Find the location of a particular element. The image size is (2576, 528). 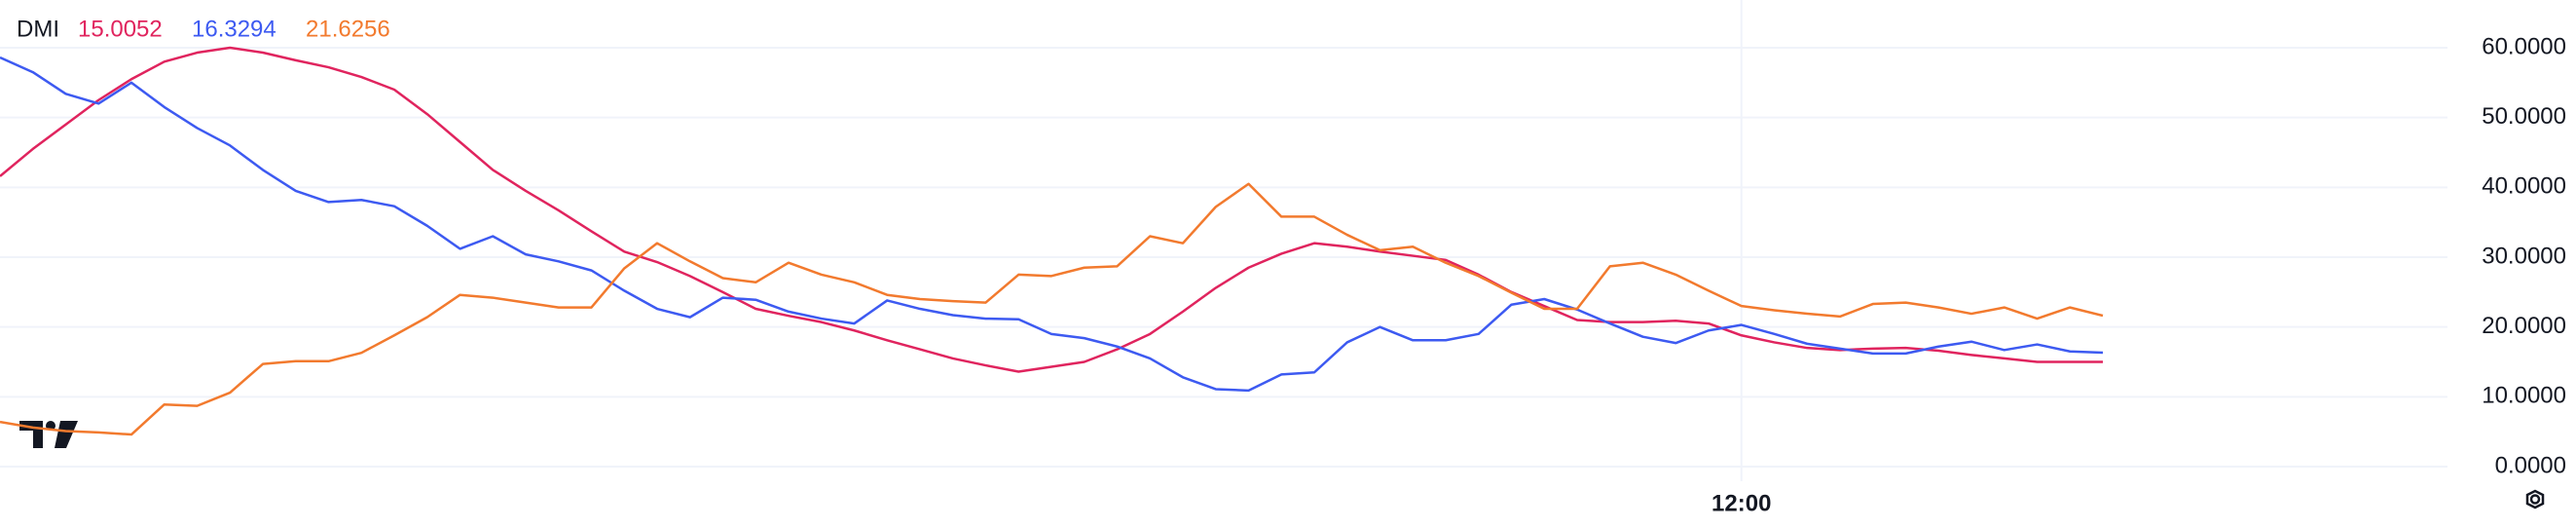

y-tick-label: 40.0000 is located at coordinates (2524, 187).